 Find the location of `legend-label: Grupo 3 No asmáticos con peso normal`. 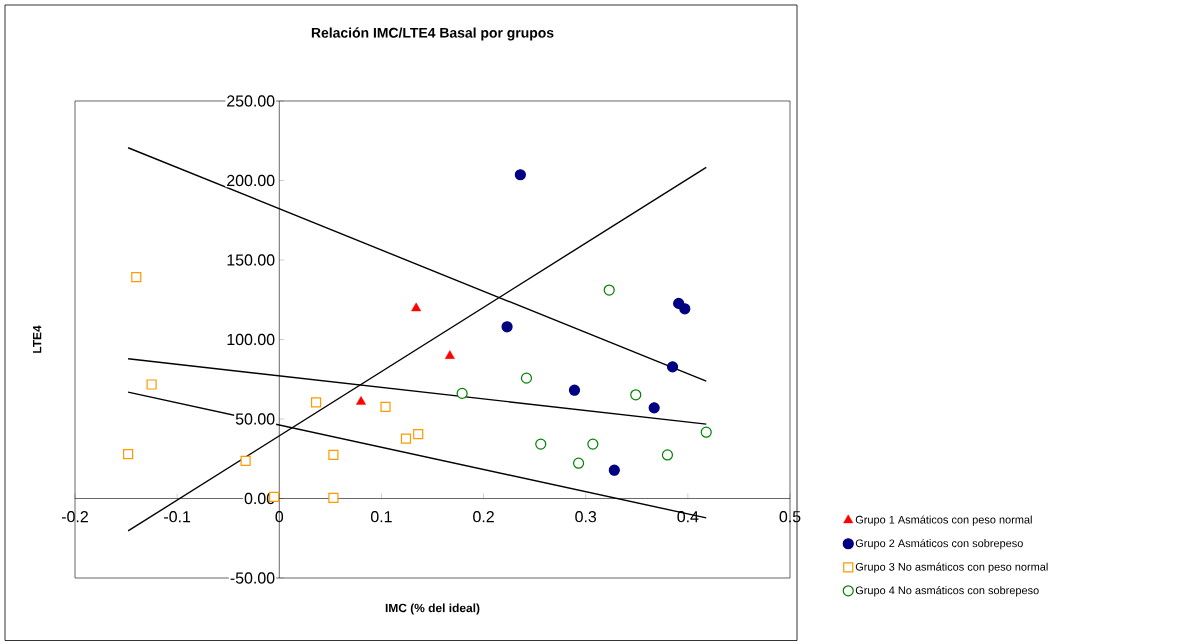

legend-label: Grupo 3 No asmáticos con peso normal is located at coordinates (951, 567).